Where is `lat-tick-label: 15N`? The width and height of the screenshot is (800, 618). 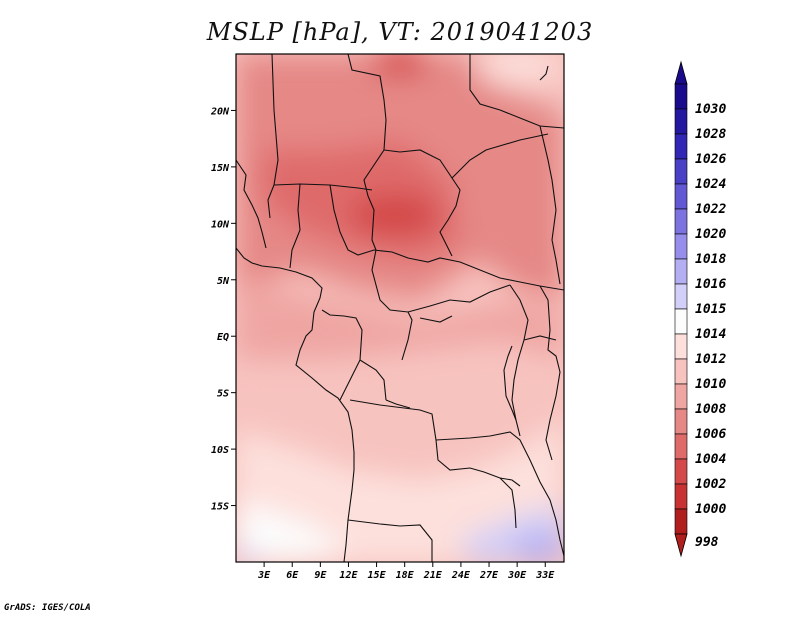 lat-tick-label: 15N is located at coordinates (220, 168).